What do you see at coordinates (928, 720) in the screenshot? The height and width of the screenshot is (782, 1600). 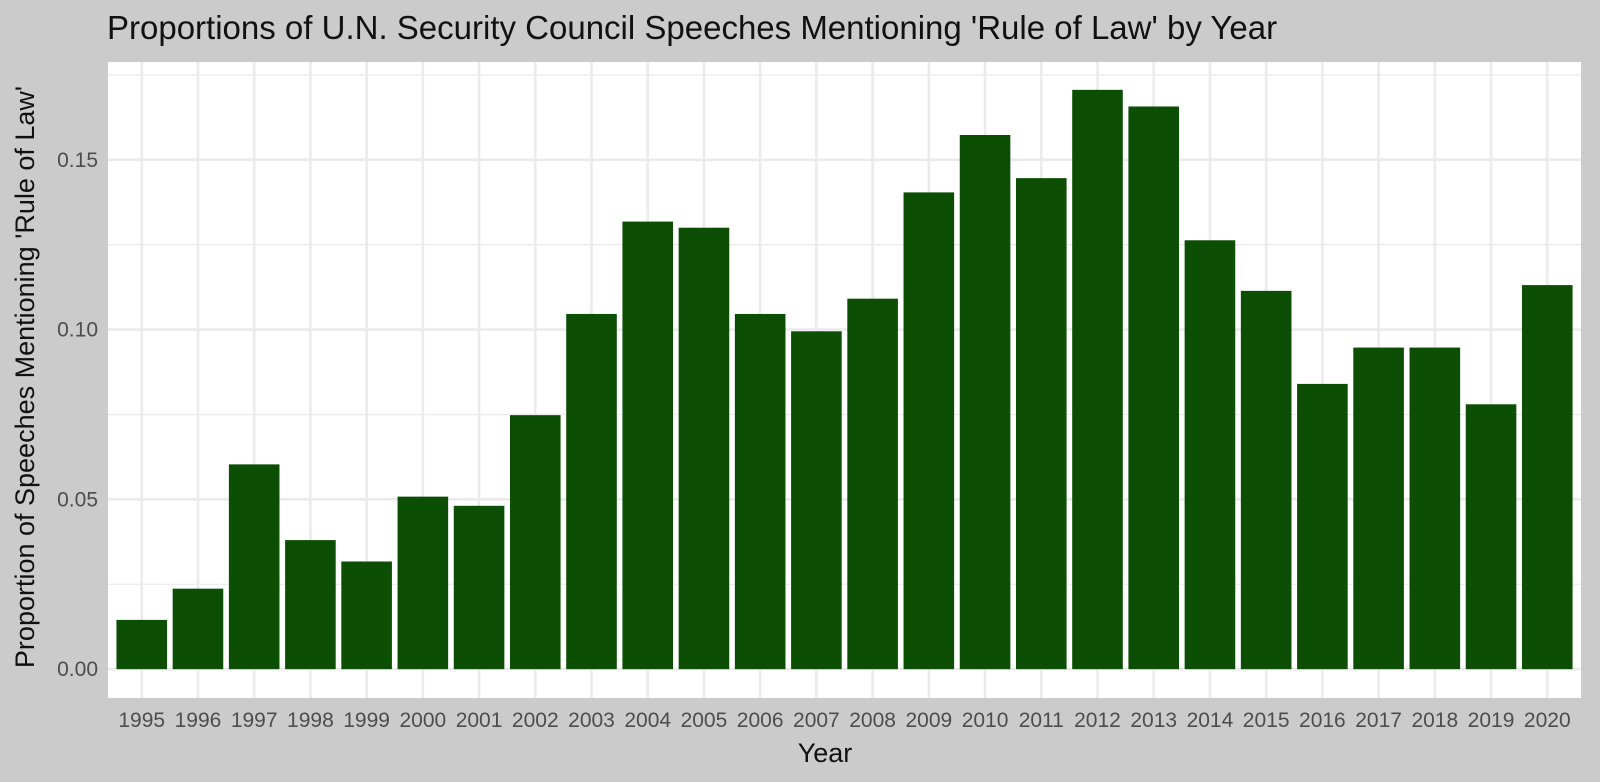 I see `x-tick-label: 2009` at bounding box center [928, 720].